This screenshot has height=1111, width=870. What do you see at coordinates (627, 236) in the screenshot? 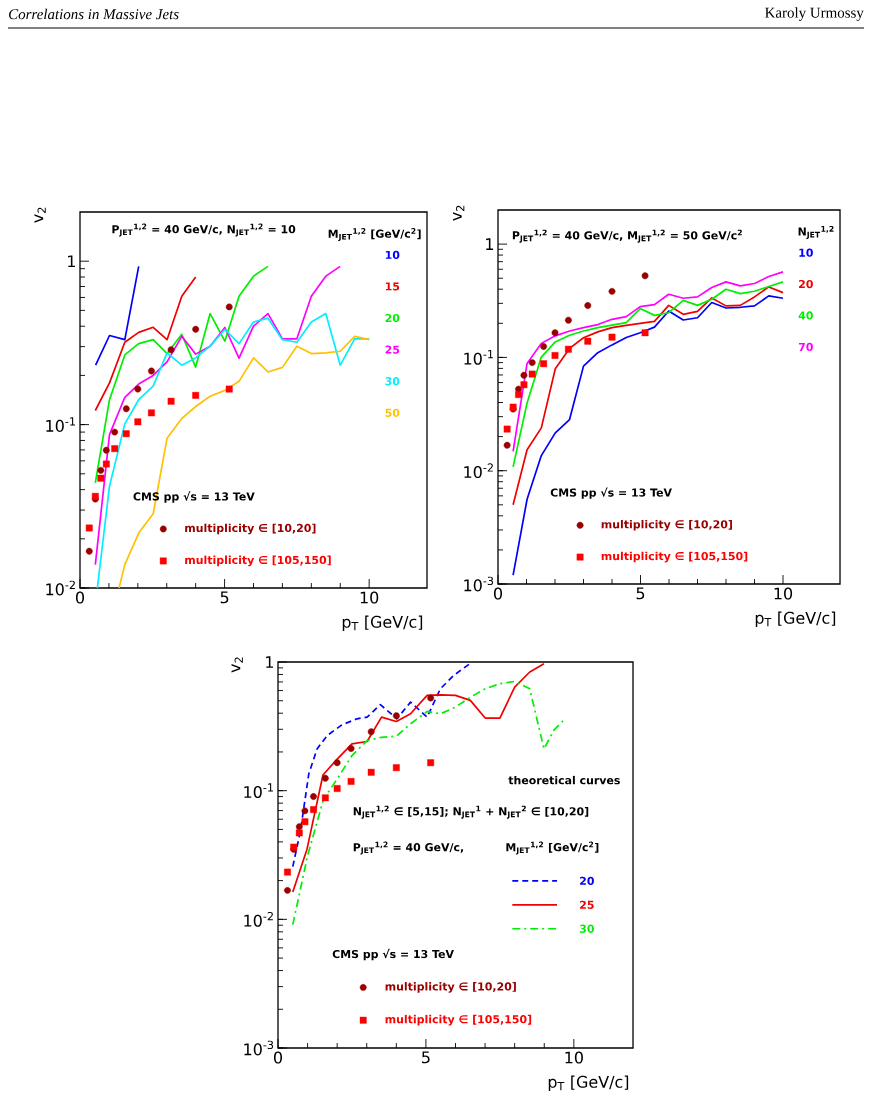
I see `text: P$_{JET}$$^{1,2}$ = 40 GeV/c, M$_{JET}$$^{1,2}$ = 50 GeV/c$^{2}$` at bounding box center [627, 236].